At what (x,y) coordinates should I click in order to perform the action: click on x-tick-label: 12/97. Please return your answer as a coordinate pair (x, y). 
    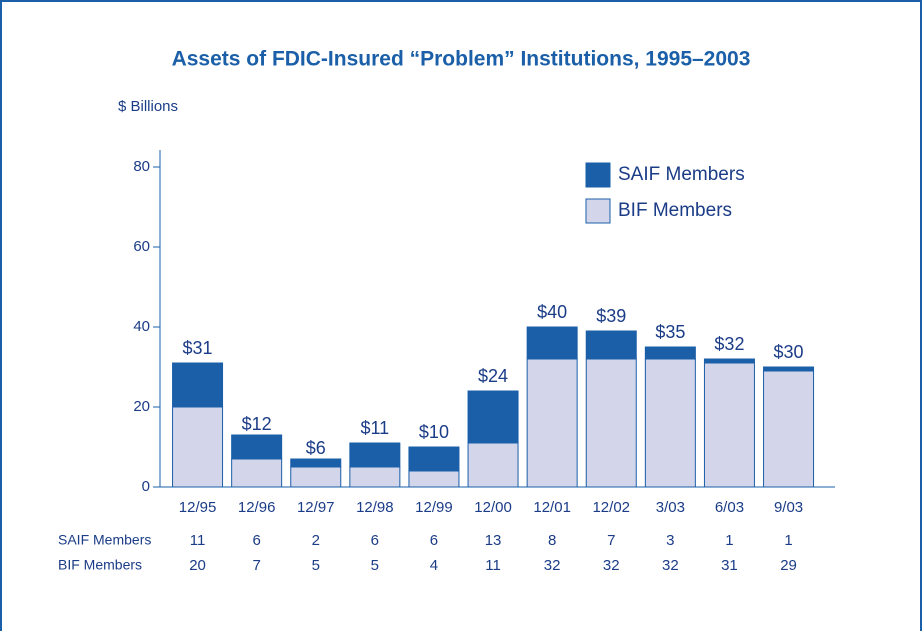
    Looking at the image, I should click on (316, 507).